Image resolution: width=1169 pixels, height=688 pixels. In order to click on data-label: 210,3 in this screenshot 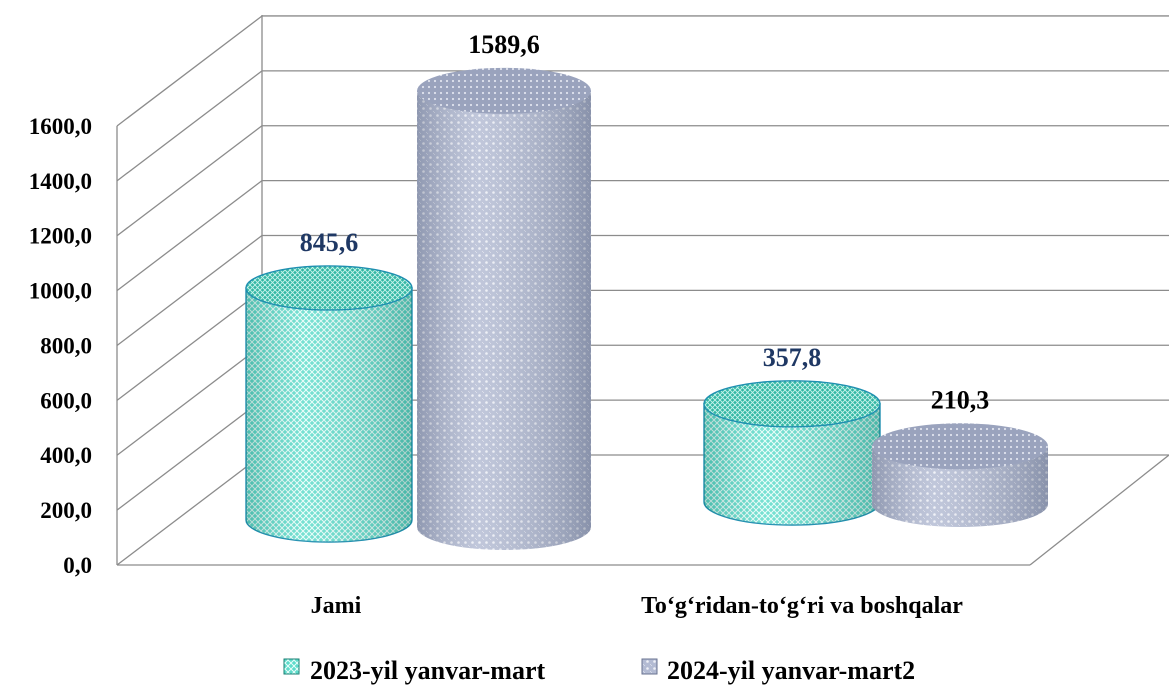, I will do `click(960, 399)`.